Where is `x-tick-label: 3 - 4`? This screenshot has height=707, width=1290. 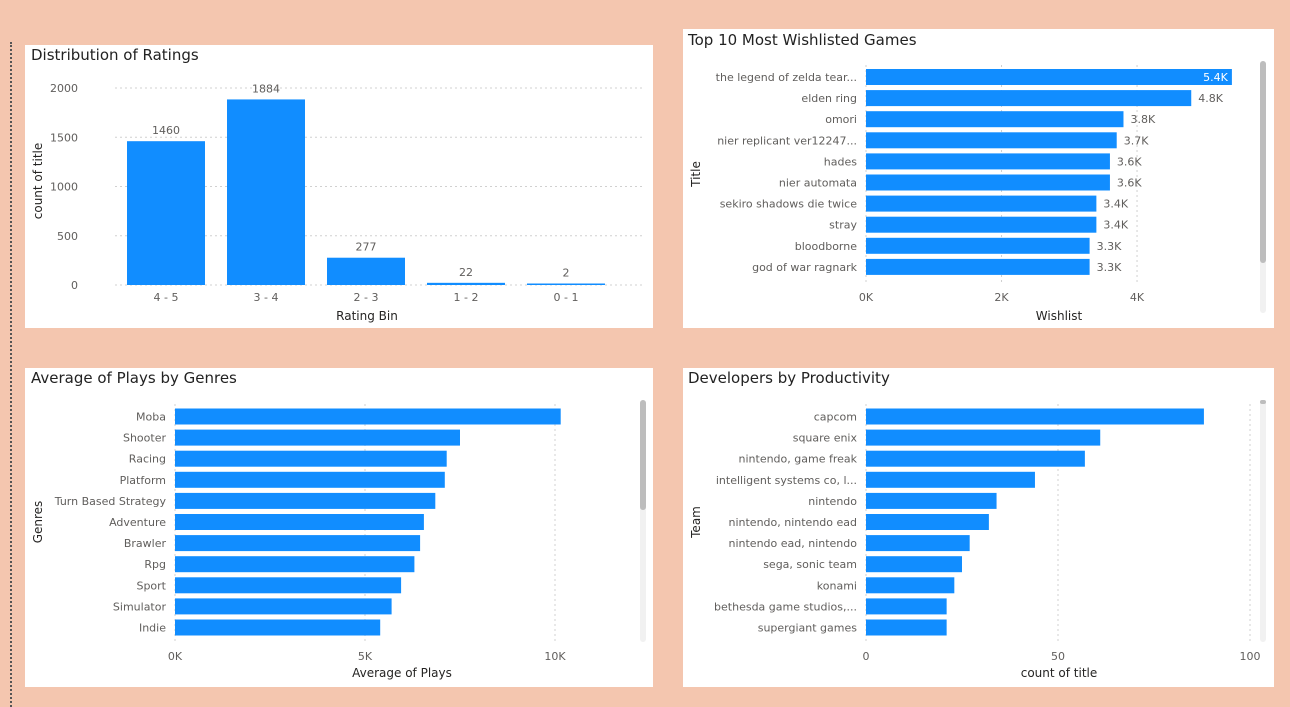 x-tick-label: 3 - 4 is located at coordinates (266, 297).